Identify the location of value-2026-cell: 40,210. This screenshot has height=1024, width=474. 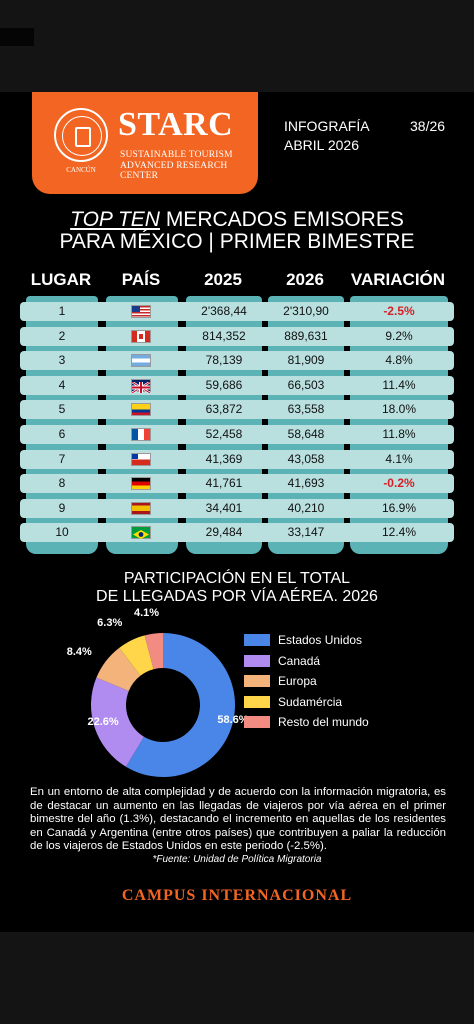
(306, 507).